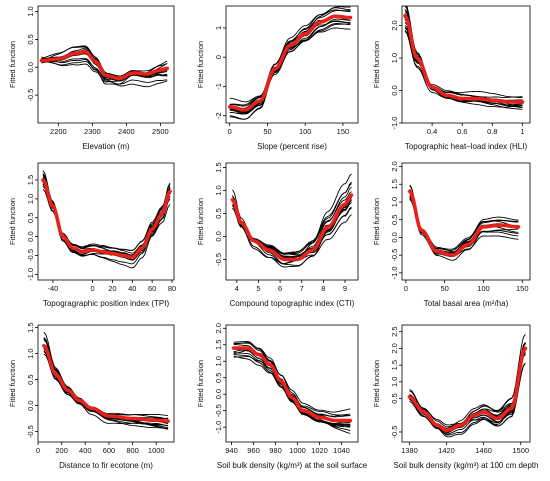 The image size is (550, 481). What do you see at coordinates (345, 288) in the screenshot?
I see `x-tick-label: 9` at bounding box center [345, 288].